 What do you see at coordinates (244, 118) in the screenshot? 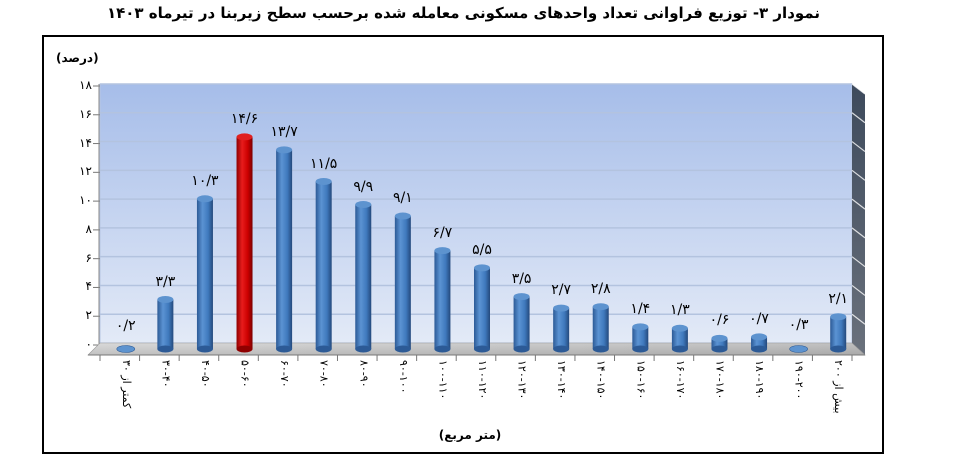
I see `bar-value-label: ۱۴/۶` at bounding box center [244, 118].